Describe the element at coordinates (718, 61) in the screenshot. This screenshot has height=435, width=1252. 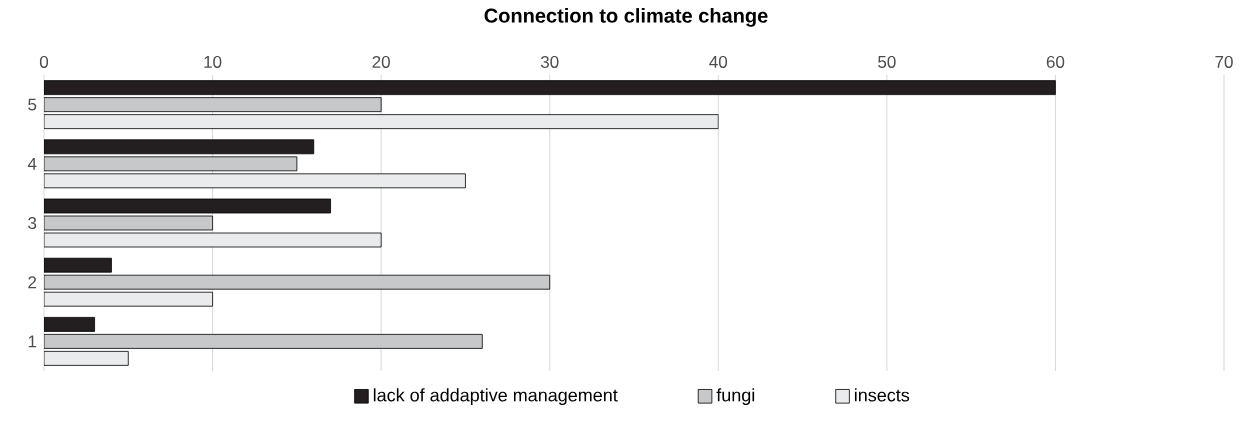
I see `x-tick-label: 40` at that location.